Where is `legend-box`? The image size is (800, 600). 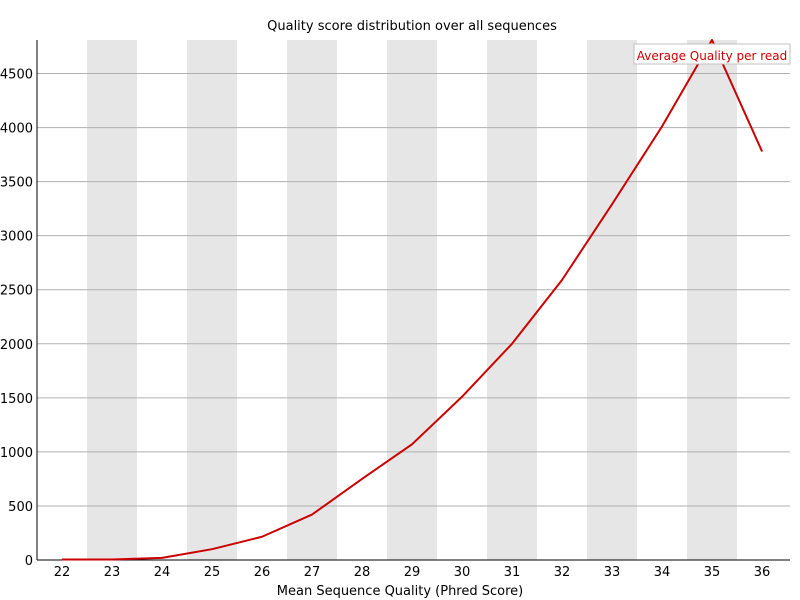
legend-box is located at coordinates (712, 54).